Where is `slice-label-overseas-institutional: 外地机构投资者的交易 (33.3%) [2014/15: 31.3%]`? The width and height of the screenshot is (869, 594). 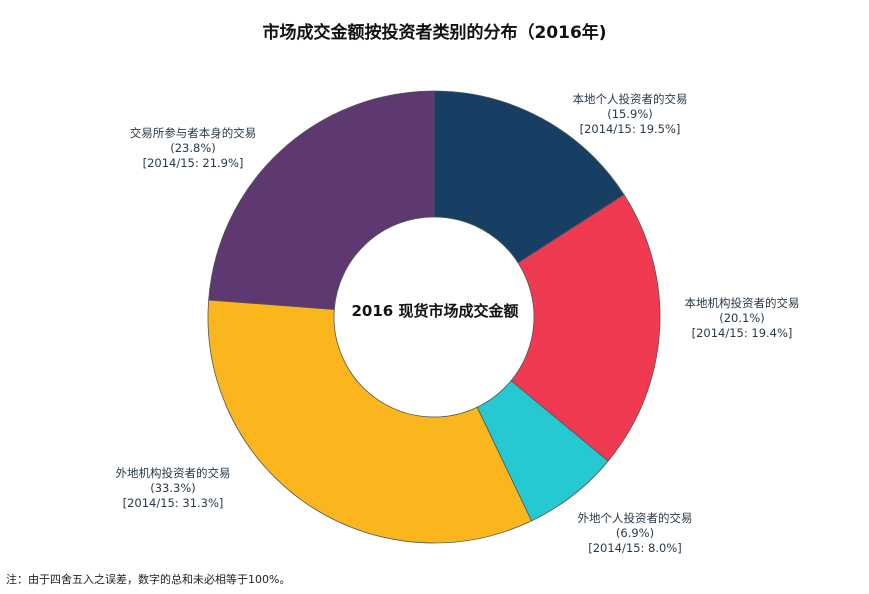 slice-label-overseas-institutional: 外地机构投资者的交易 (33.3%) [2014/15: 31.3%] is located at coordinates (173, 488).